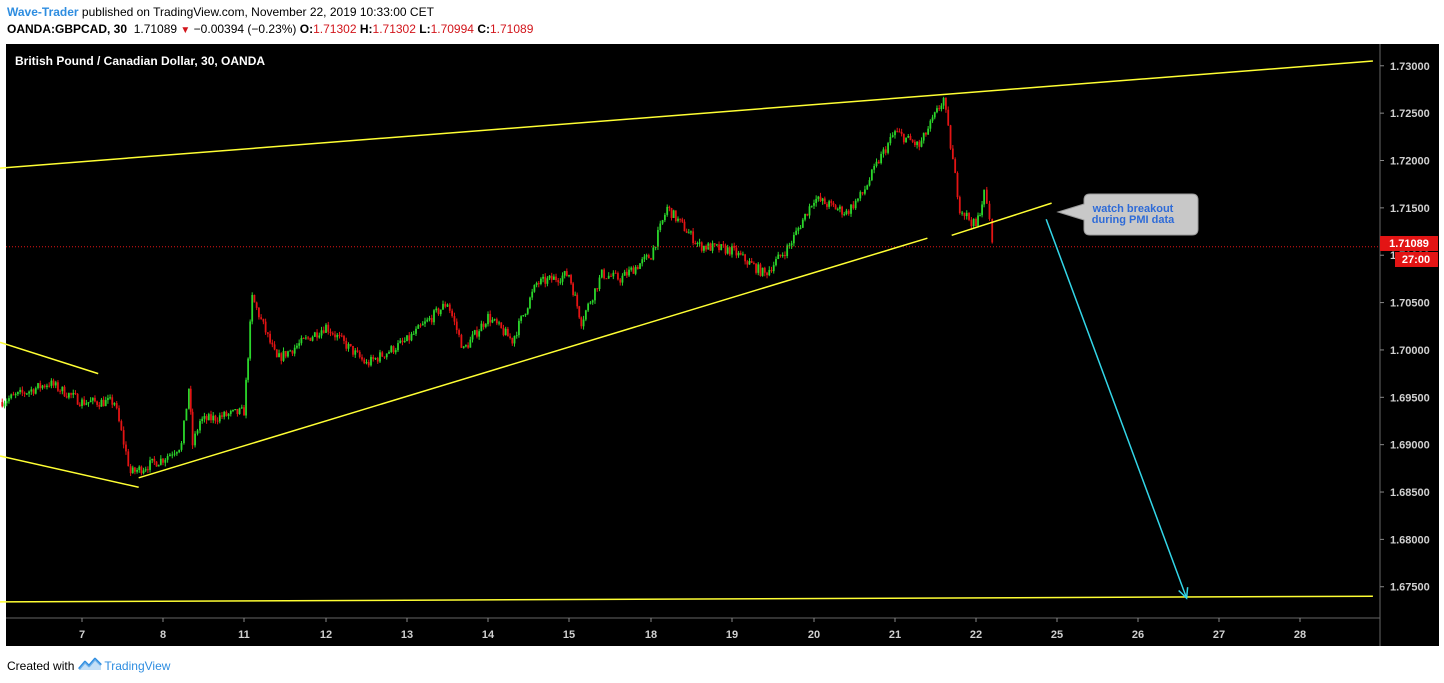 The width and height of the screenshot is (1444, 683). Describe the element at coordinates (306, 29) in the screenshot. I see `open-label: O:` at that location.